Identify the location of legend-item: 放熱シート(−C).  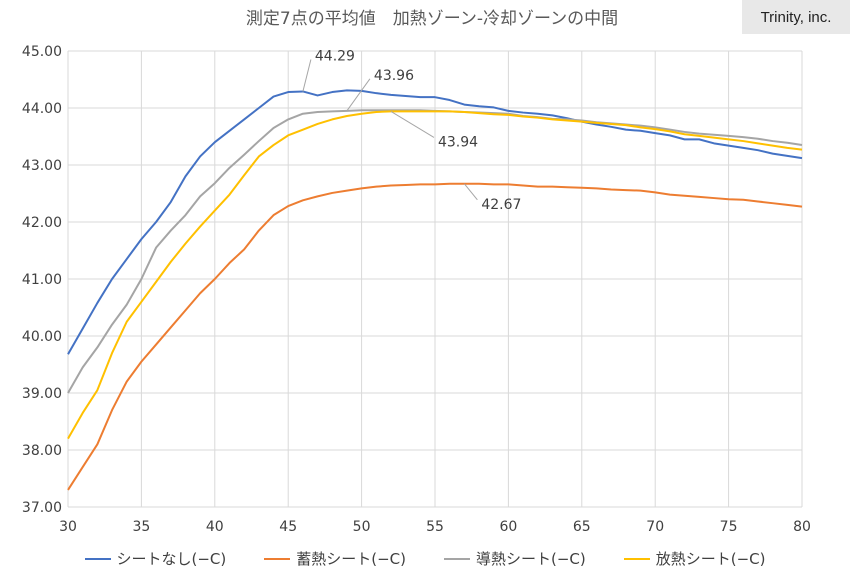
(694, 558).